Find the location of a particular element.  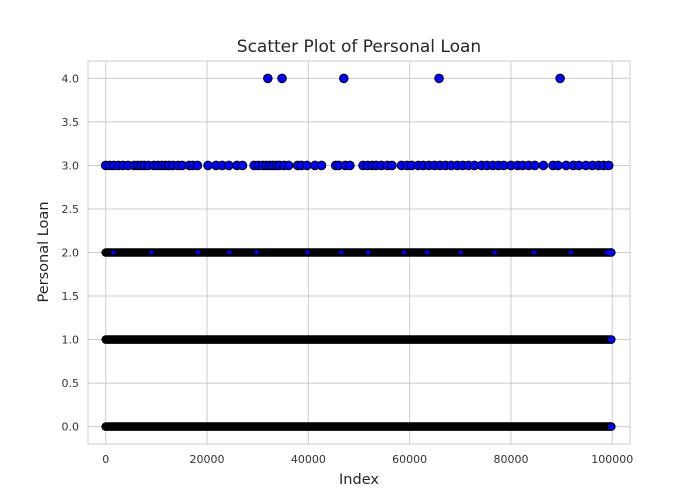

x-tick-label: 100000 is located at coordinates (612, 459).